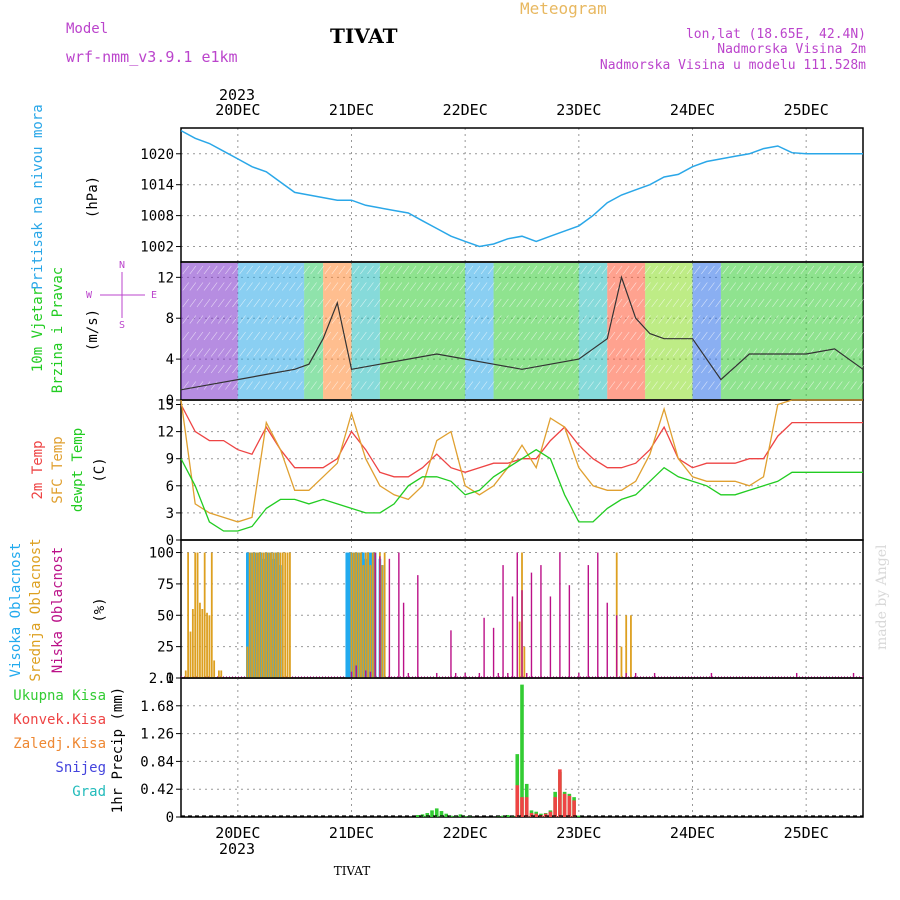  What do you see at coordinates (122, 265) in the screenshot?
I see `compass-n: N` at bounding box center [122, 265].